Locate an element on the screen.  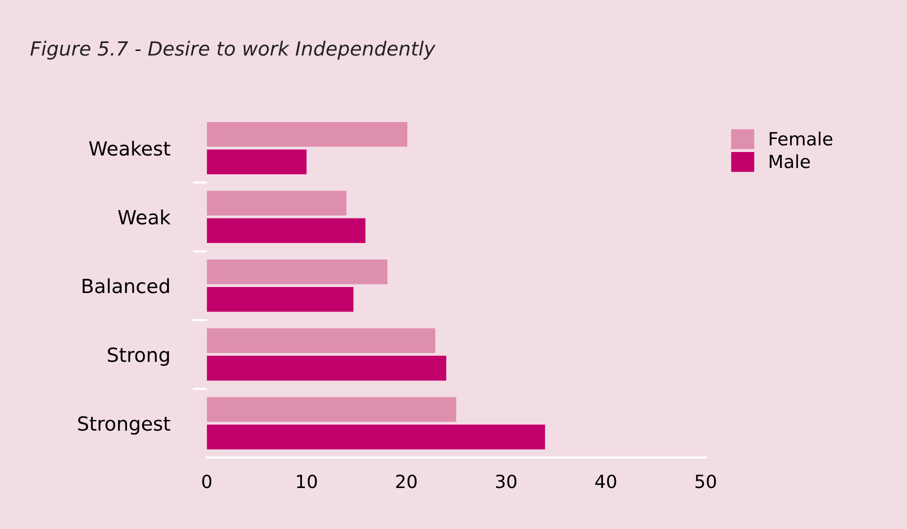
legend-label: Male is located at coordinates (790, 161).